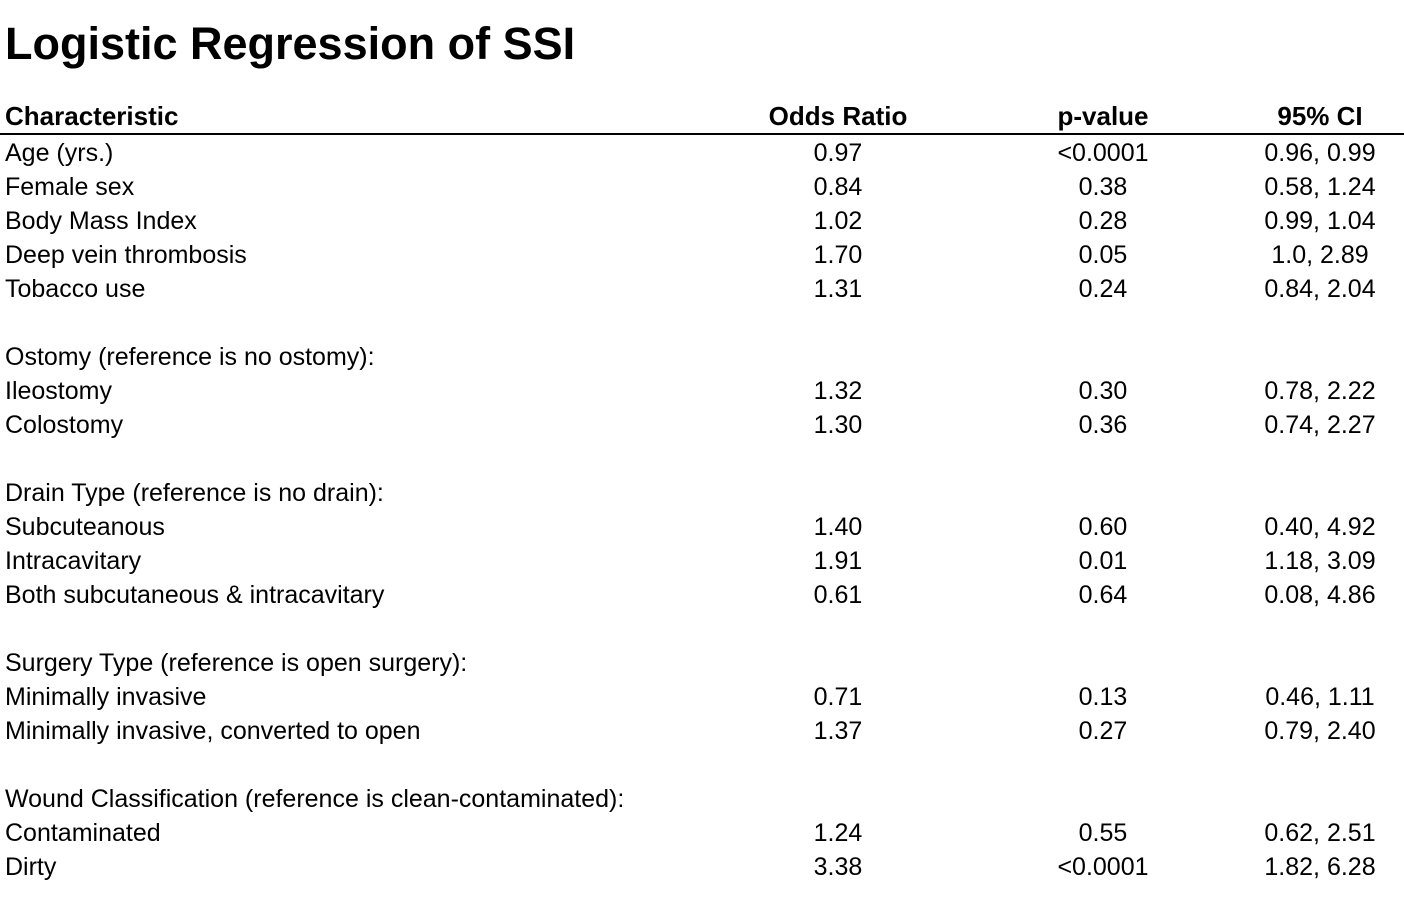  What do you see at coordinates (838, 153) in the screenshot?
I see `row-odds-ratio: 0.97` at bounding box center [838, 153].